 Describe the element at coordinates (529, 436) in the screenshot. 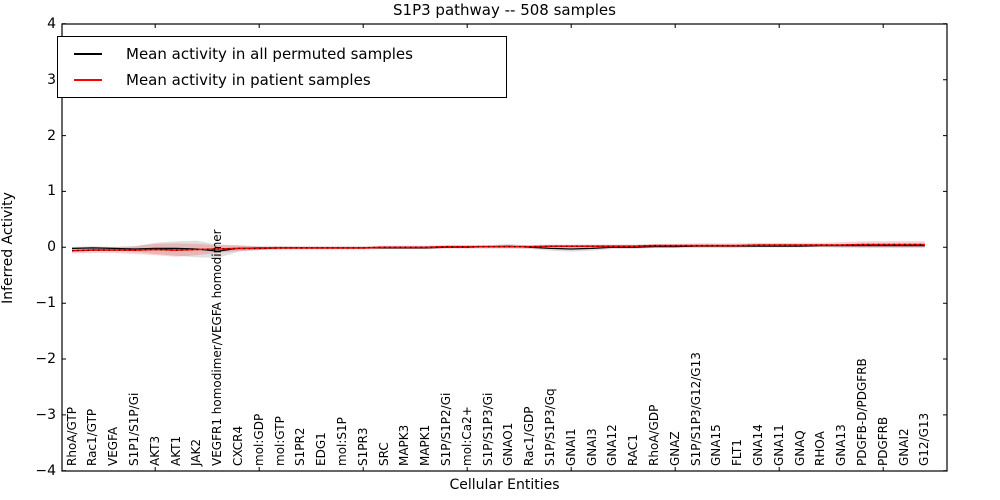

I see `x-tick-label: Rac1/GDP` at that location.